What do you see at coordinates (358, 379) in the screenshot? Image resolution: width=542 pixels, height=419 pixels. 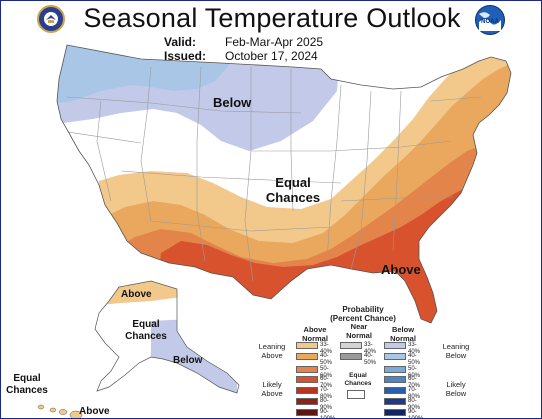 I see `legend-equal-chances: Equal Chances` at bounding box center [358, 379].